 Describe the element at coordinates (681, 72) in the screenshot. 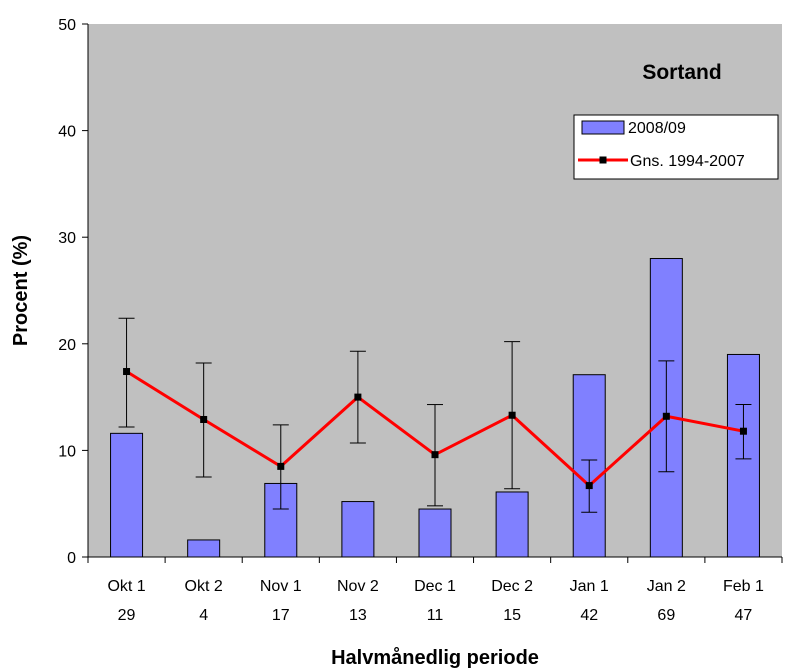

I see `chart-title: Sortand` at that location.